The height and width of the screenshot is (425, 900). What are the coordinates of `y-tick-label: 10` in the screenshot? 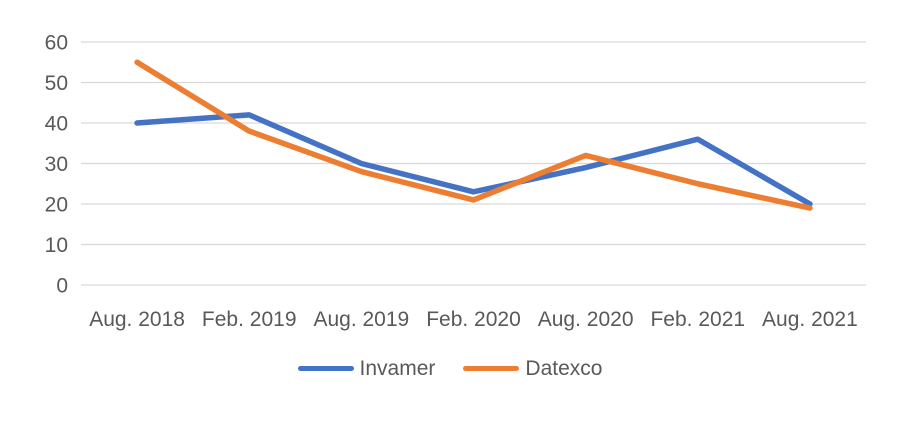 It's located at (56, 245).